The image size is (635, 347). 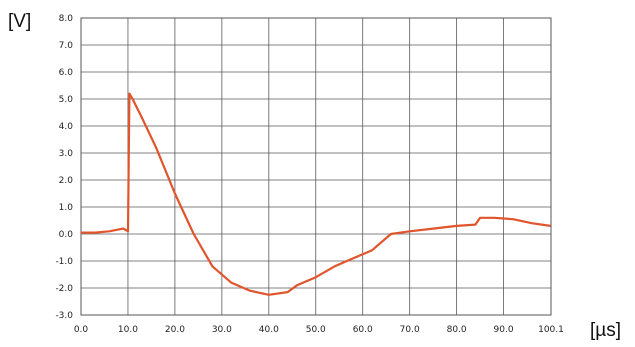 What do you see at coordinates (66, 73) in the screenshot?
I see `y-tick-label: 6.0` at bounding box center [66, 73].